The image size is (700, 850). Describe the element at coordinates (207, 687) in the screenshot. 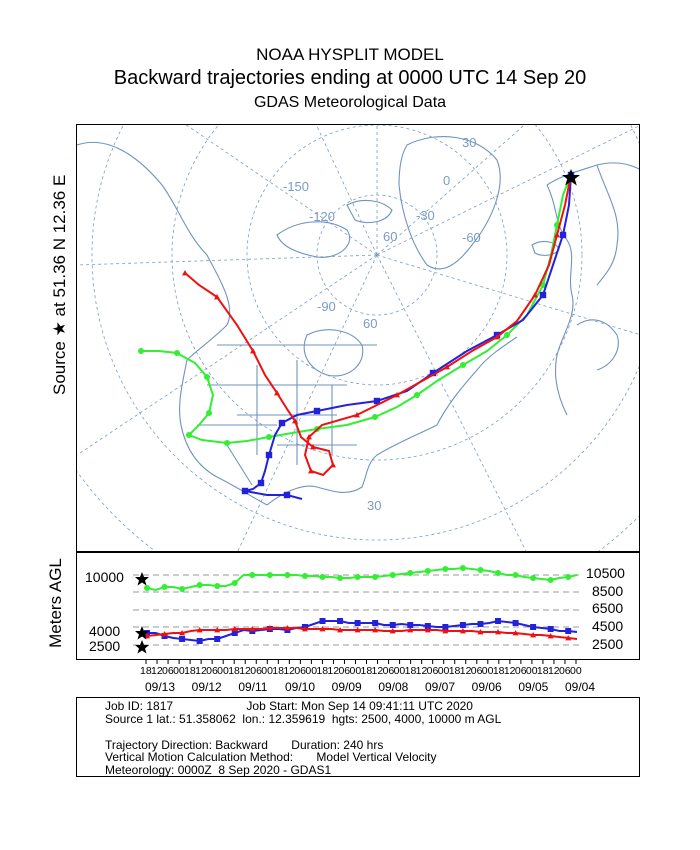

I see `date-tick-label: 09/12` at that location.